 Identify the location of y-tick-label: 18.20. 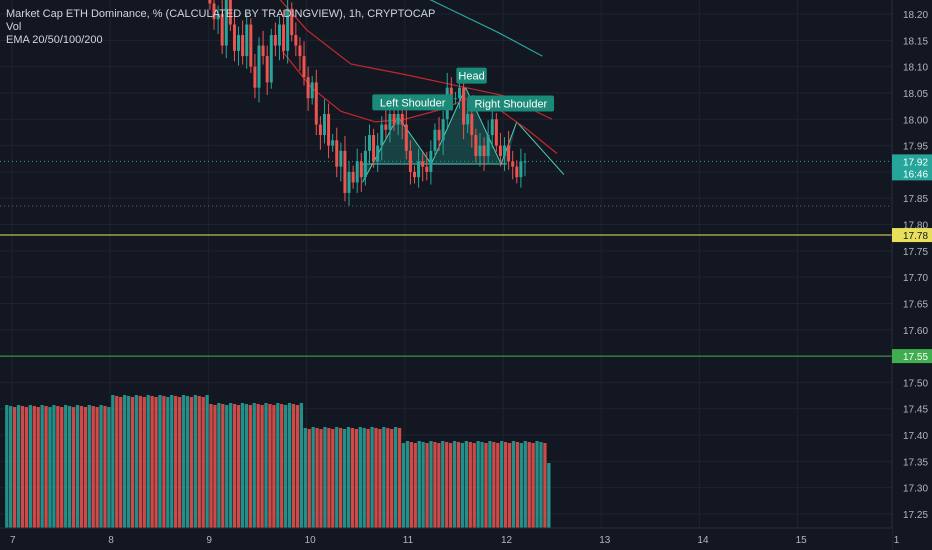
(915, 15).